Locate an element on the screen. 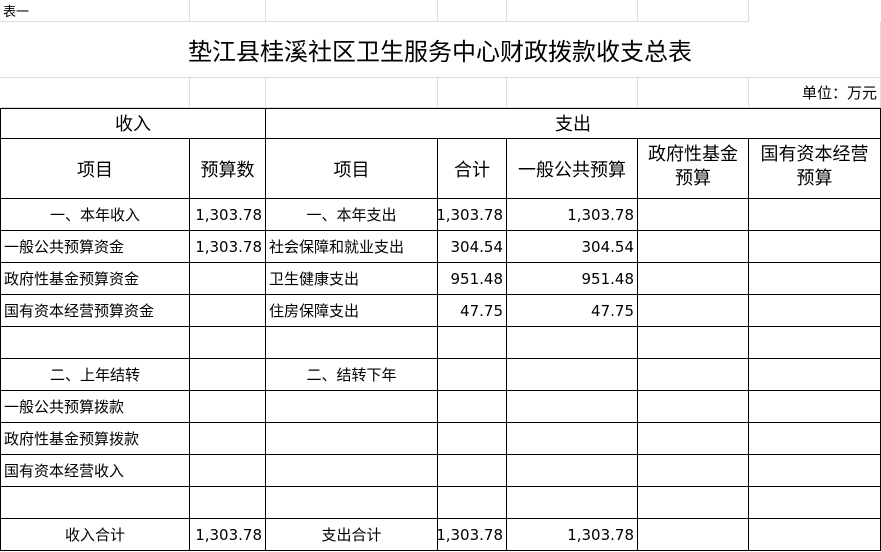  column-header: 一般公共预算 is located at coordinates (572, 169).